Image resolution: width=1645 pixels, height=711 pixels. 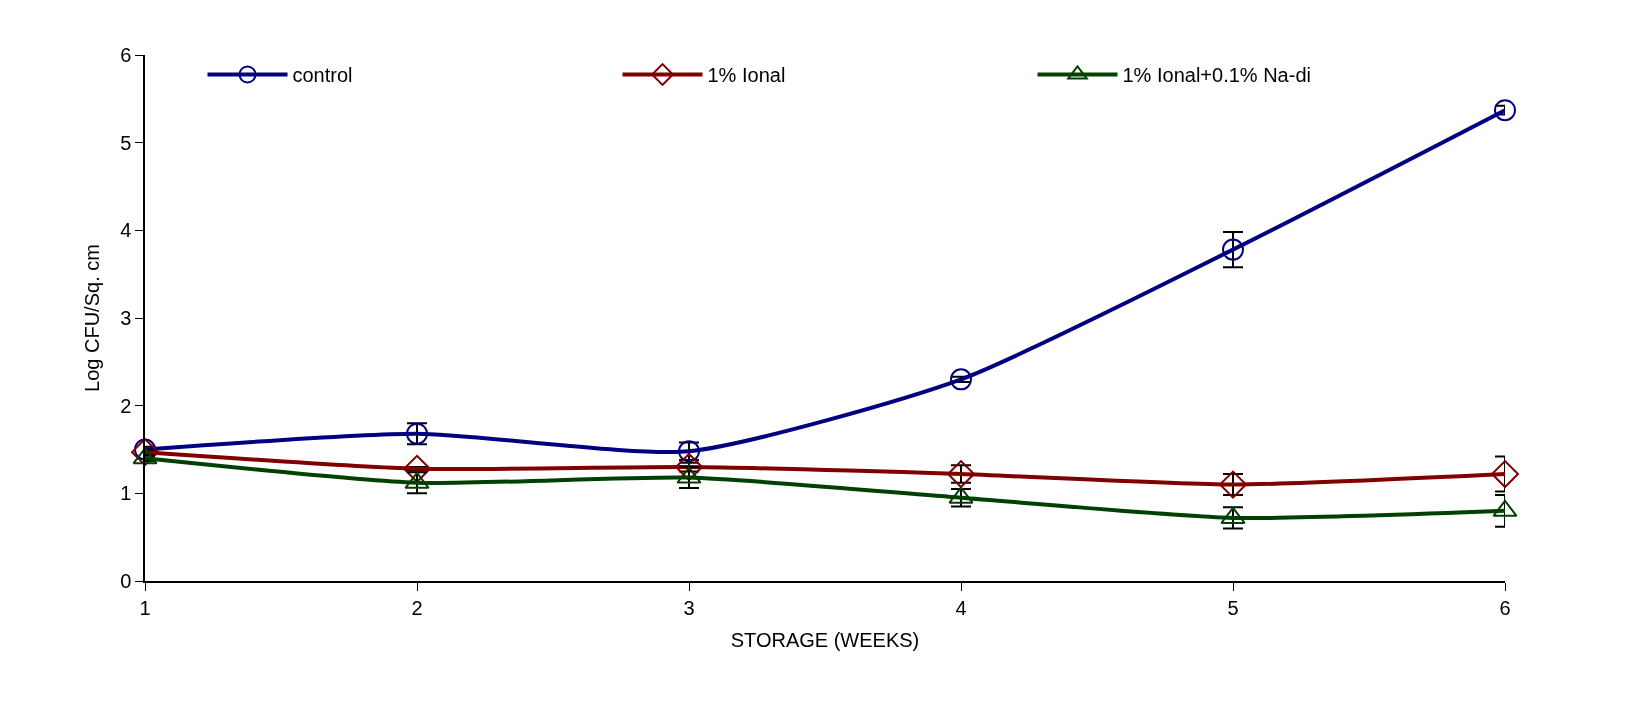 I want to click on y-tick-label: 5, so click(x=126, y=142).